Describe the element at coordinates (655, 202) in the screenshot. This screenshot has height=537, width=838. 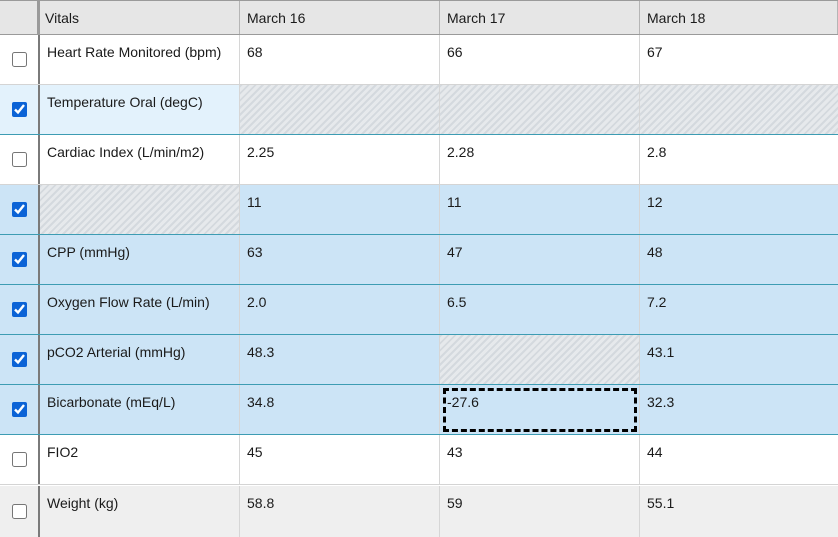
I see `value-cell: 12` at that location.